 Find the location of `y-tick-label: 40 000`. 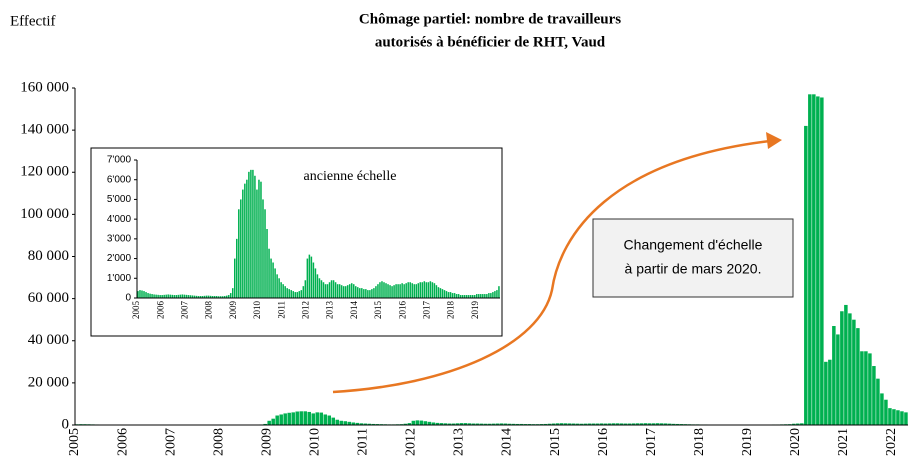

y-tick-label: 40 000 is located at coordinates (48, 340).